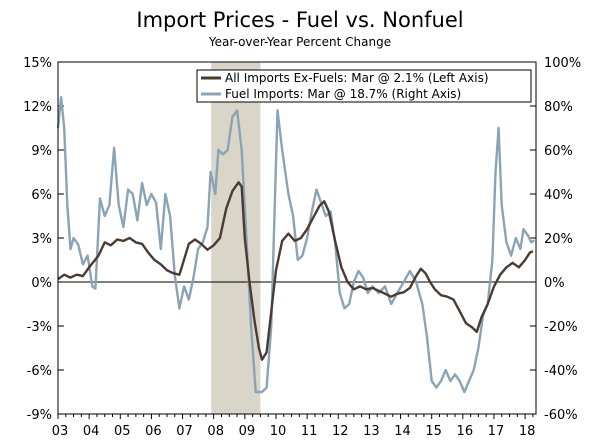  I want to click on x-tick-label: 11, so click(309, 431).